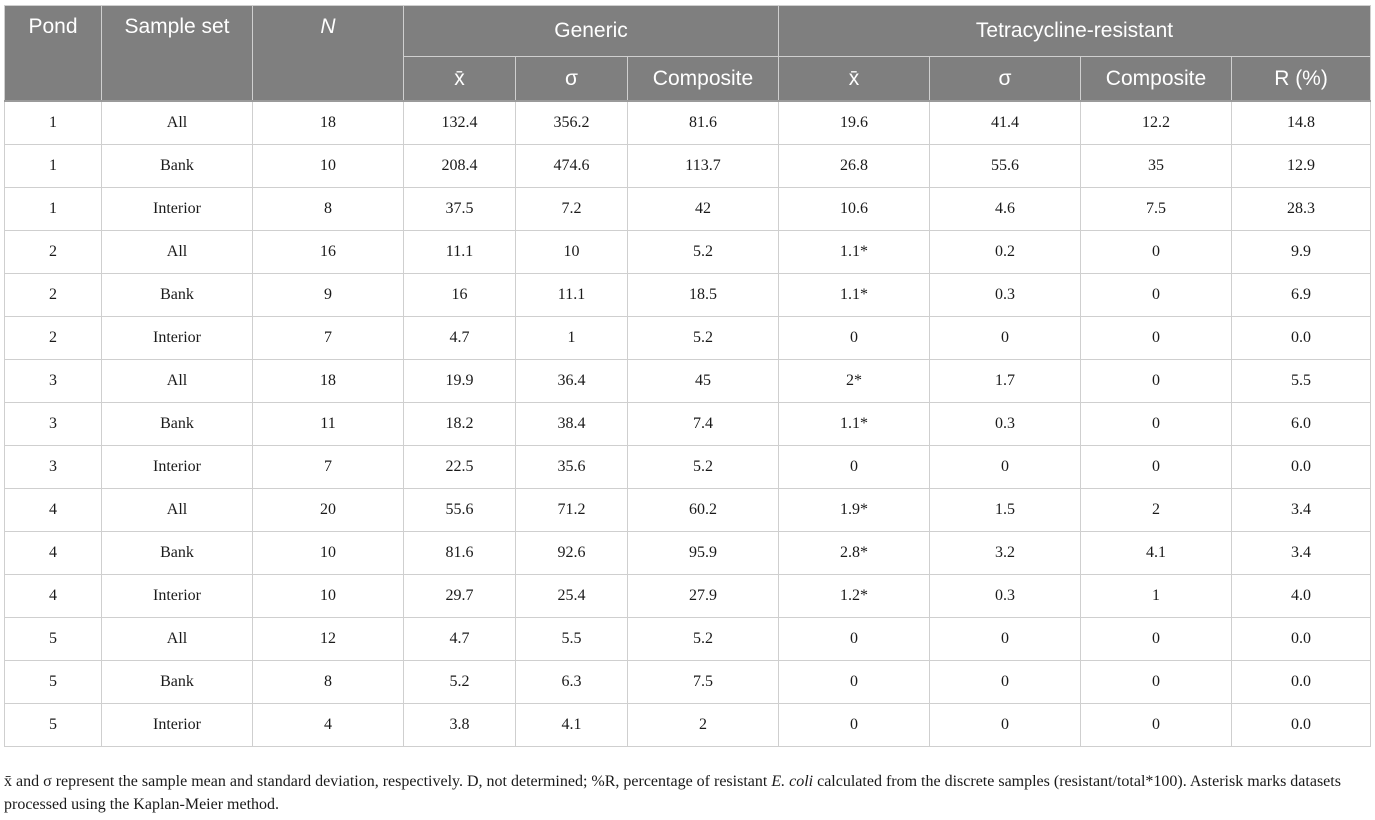 The height and width of the screenshot is (820, 1375). What do you see at coordinates (53, 53) in the screenshot?
I see `header-pond: Pond` at bounding box center [53, 53].